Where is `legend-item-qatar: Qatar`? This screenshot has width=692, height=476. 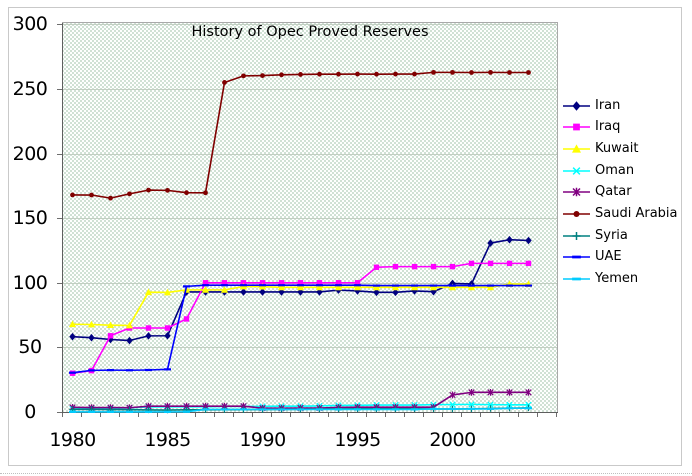 legend-item-qatar: Qatar is located at coordinates (597, 192).